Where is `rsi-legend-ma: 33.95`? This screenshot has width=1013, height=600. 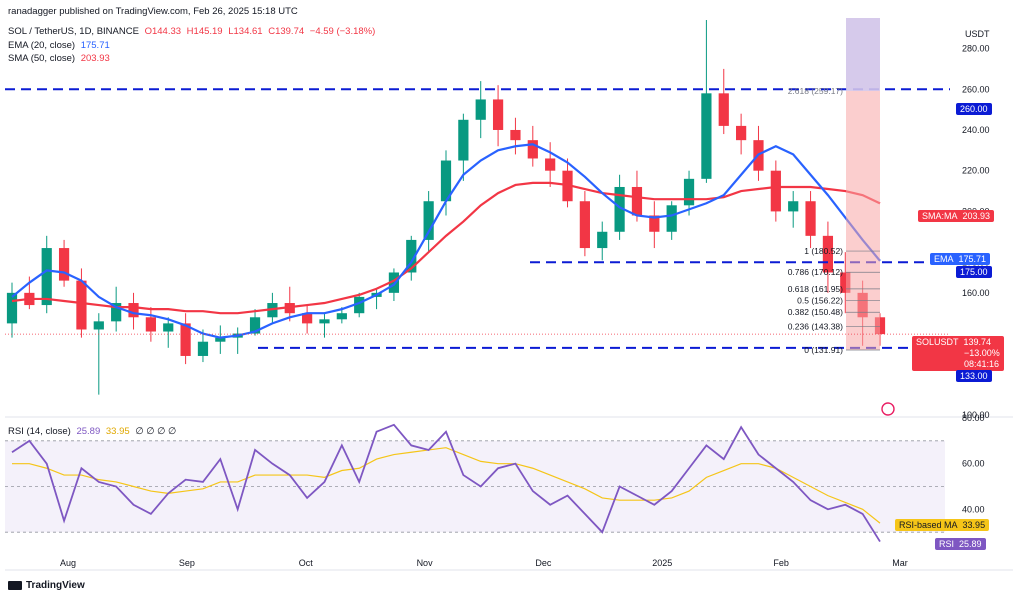 rsi-legend-ma: 33.95 is located at coordinates (117, 431).